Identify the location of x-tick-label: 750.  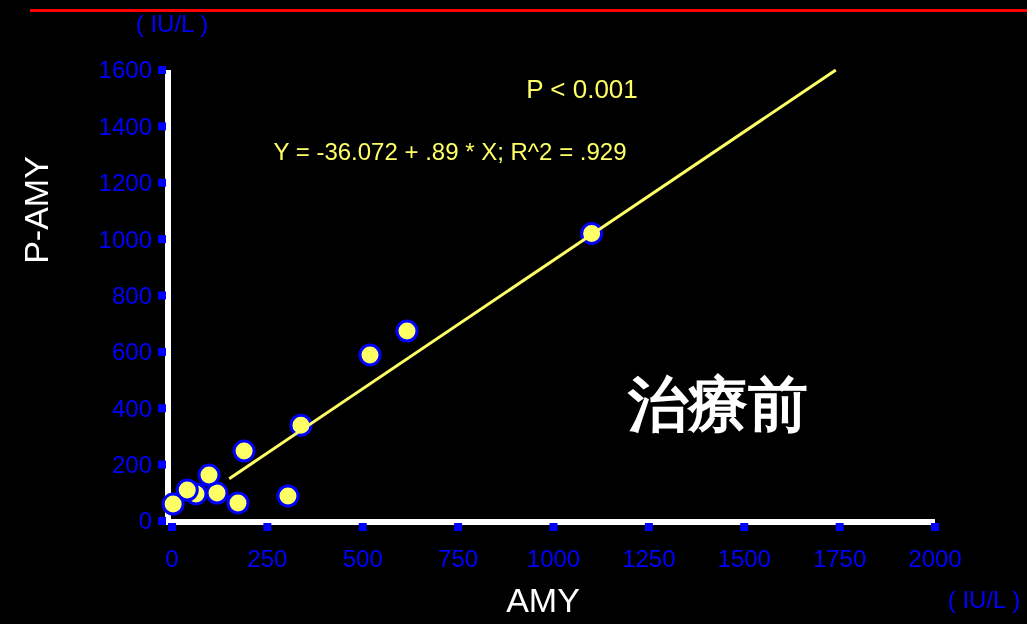
(458, 558).